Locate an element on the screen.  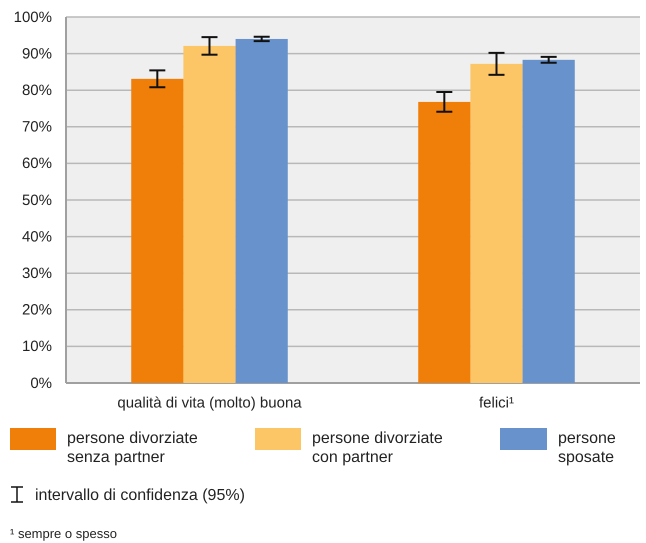
y-tick-label: 10% is located at coordinates (37, 347).